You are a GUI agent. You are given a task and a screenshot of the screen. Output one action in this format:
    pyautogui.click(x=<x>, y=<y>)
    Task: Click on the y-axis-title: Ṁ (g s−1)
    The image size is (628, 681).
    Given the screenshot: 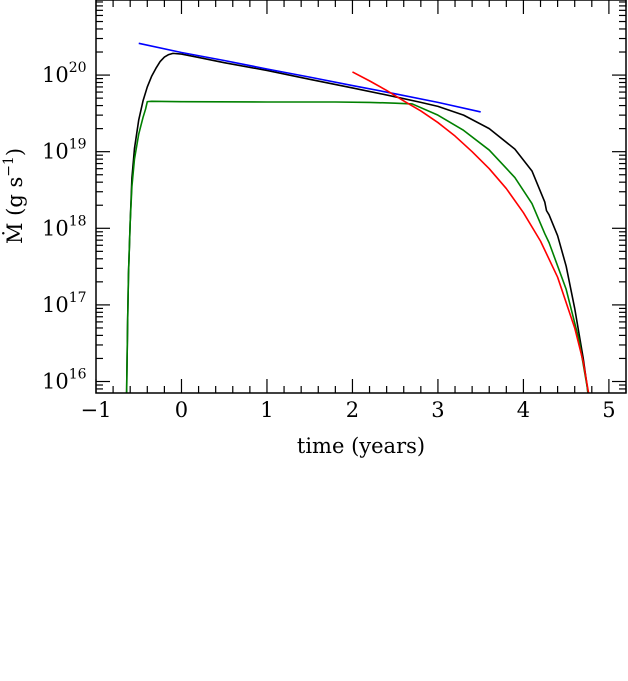 What is the action you would take?
    pyautogui.click(x=14, y=196)
    